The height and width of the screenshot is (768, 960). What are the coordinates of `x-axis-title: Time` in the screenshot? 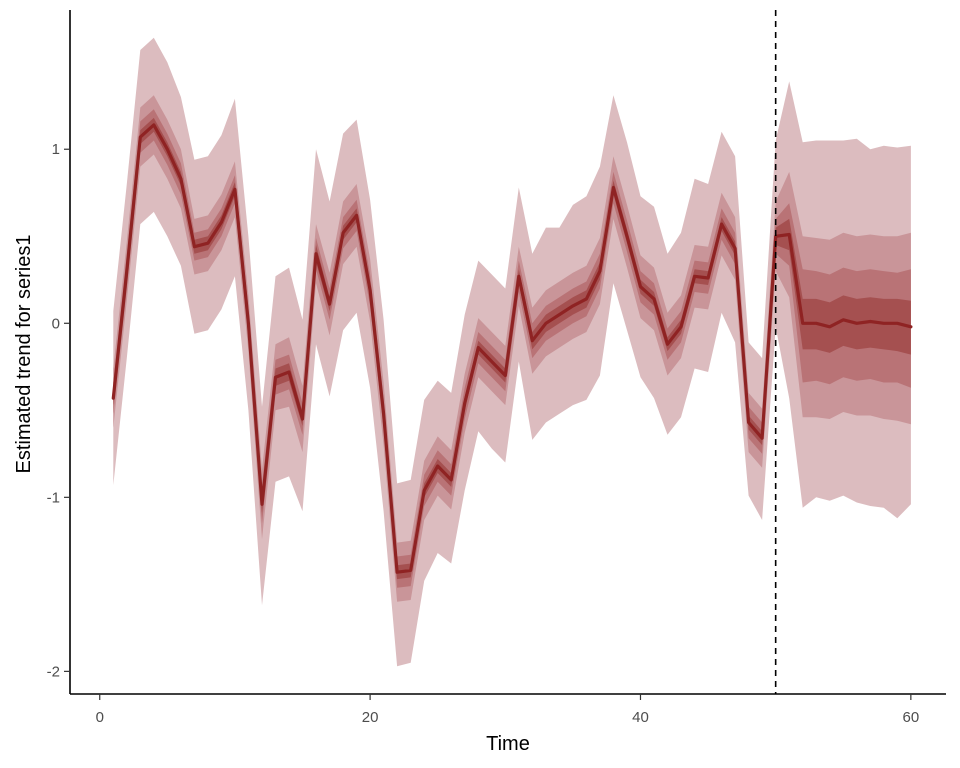 It's located at (508, 744).